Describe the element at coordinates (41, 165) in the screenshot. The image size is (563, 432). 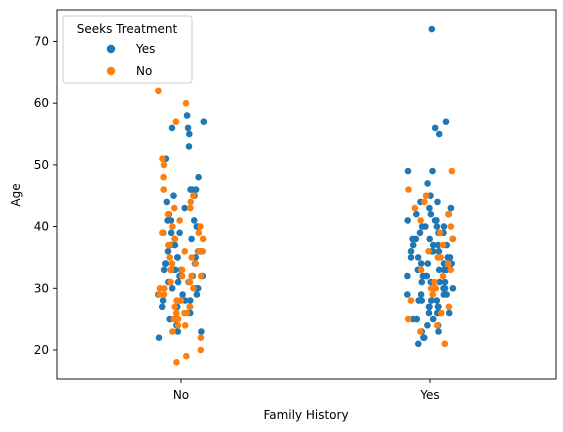
I see `y-tick-label-50: 50` at that location.